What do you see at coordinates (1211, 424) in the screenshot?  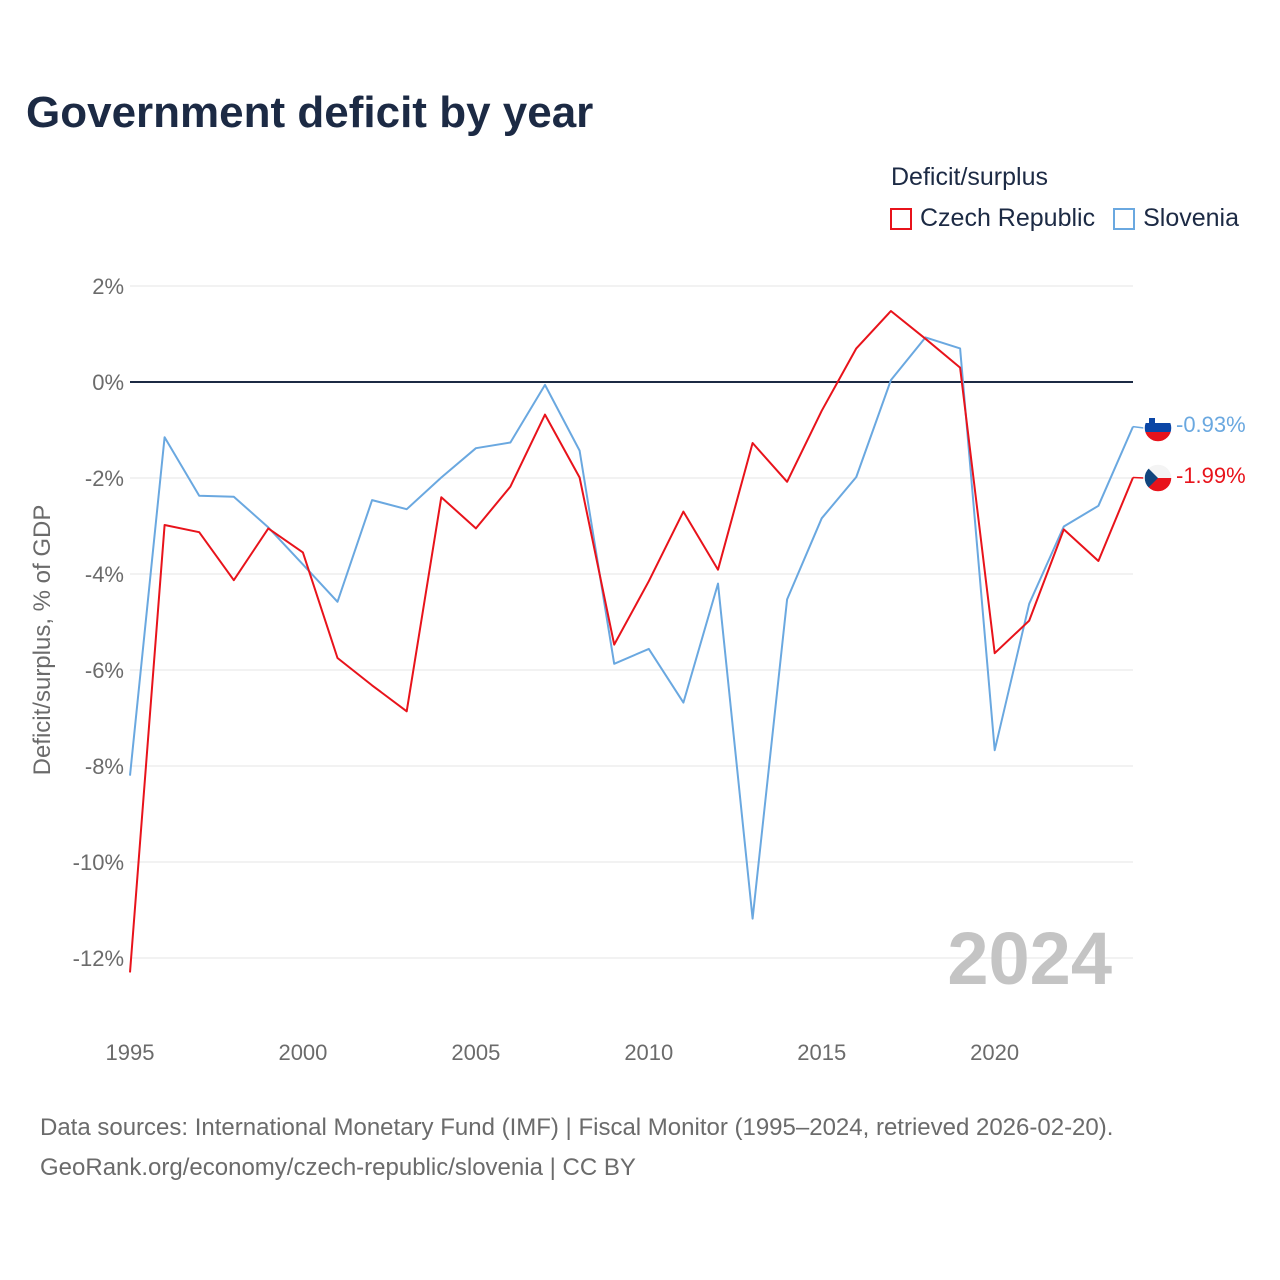 I see `end-label-slovenia: -0.93%` at bounding box center [1211, 424].